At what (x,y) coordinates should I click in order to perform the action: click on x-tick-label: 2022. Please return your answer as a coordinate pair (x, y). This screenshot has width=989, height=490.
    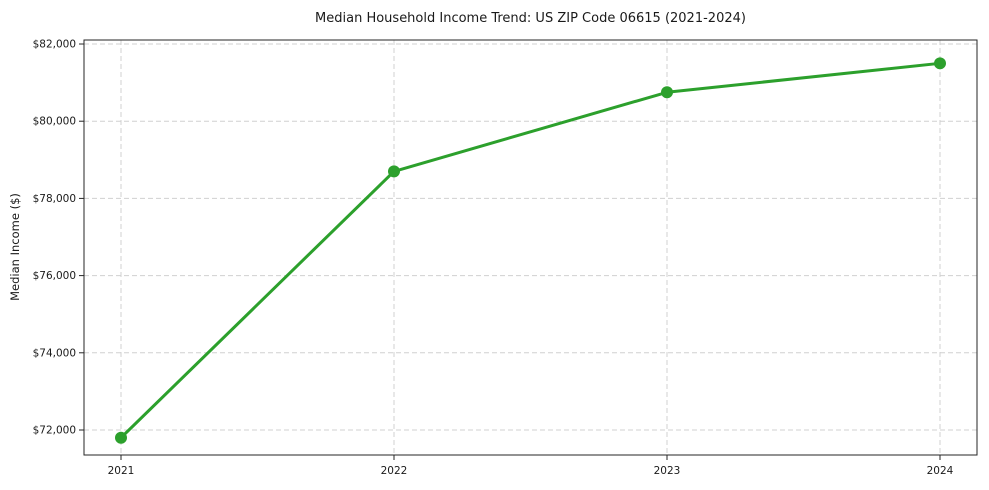
    Looking at the image, I should click on (394, 471).